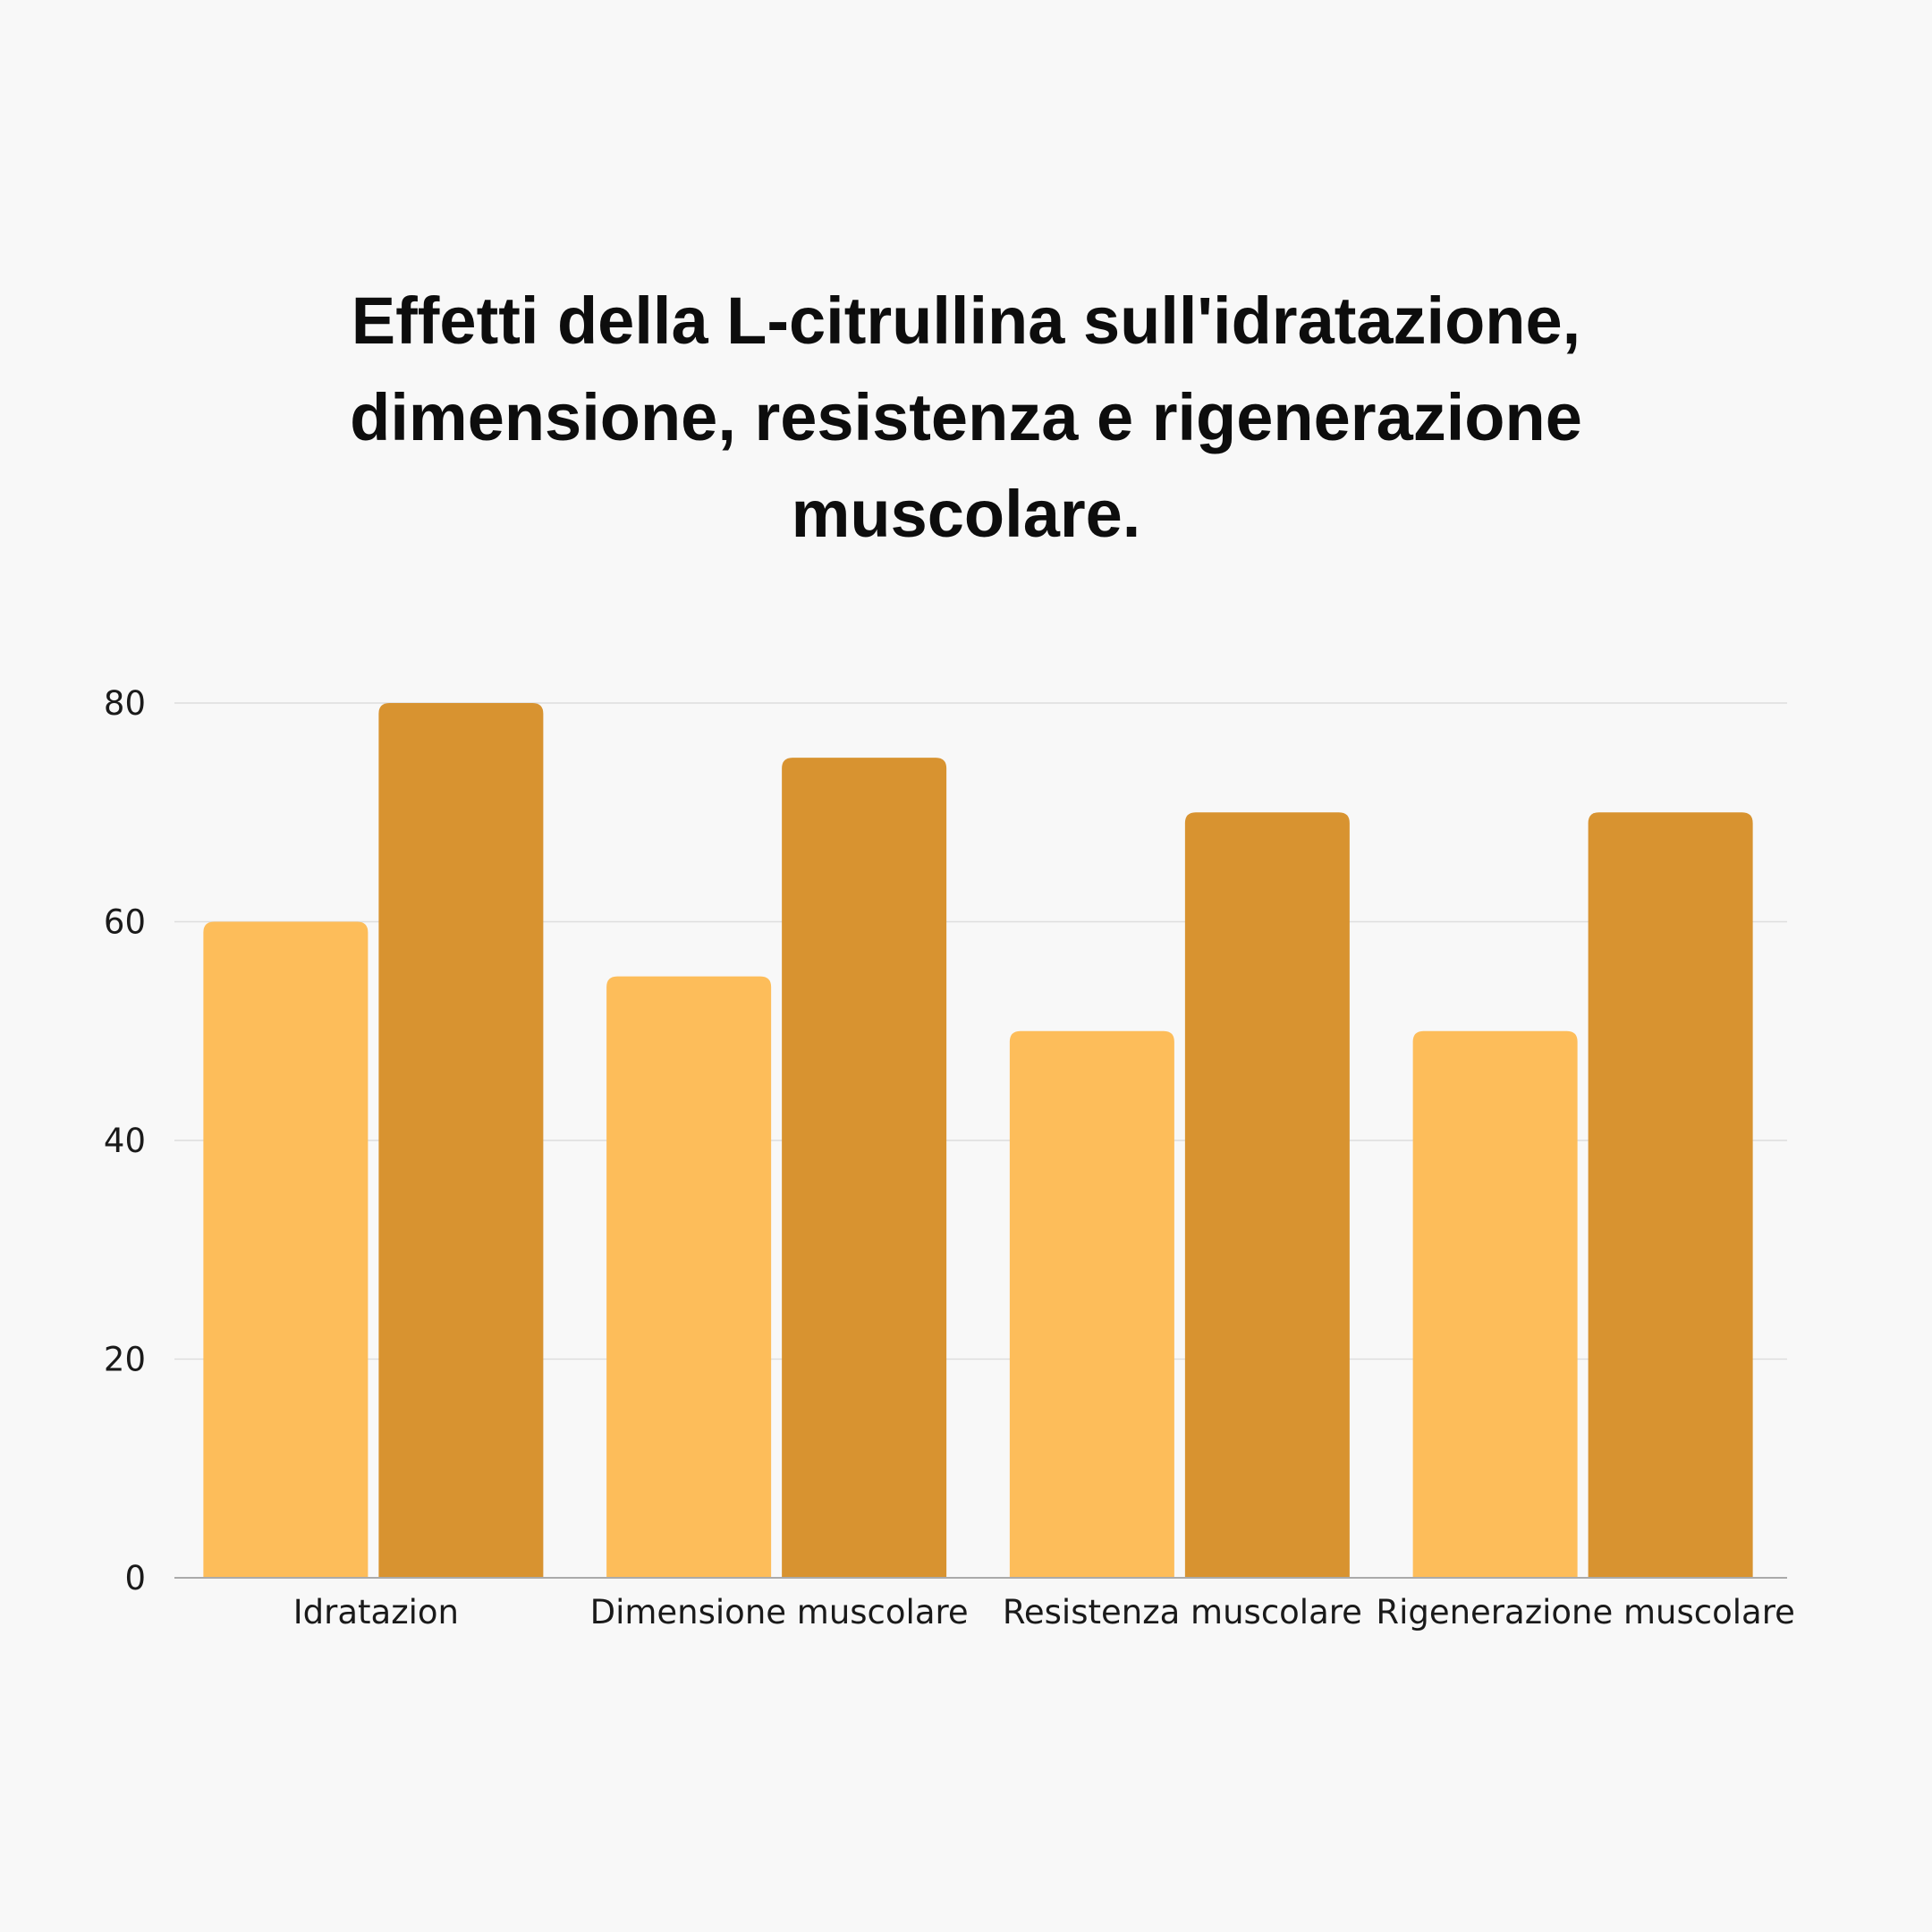 Image resolution: width=1932 pixels, height=1932 pixels. What do you see at coordinates (376, 1612) in the screenshot?
I see `x-tick-label-0: Idratazion` at bounding box center [376, 1612].